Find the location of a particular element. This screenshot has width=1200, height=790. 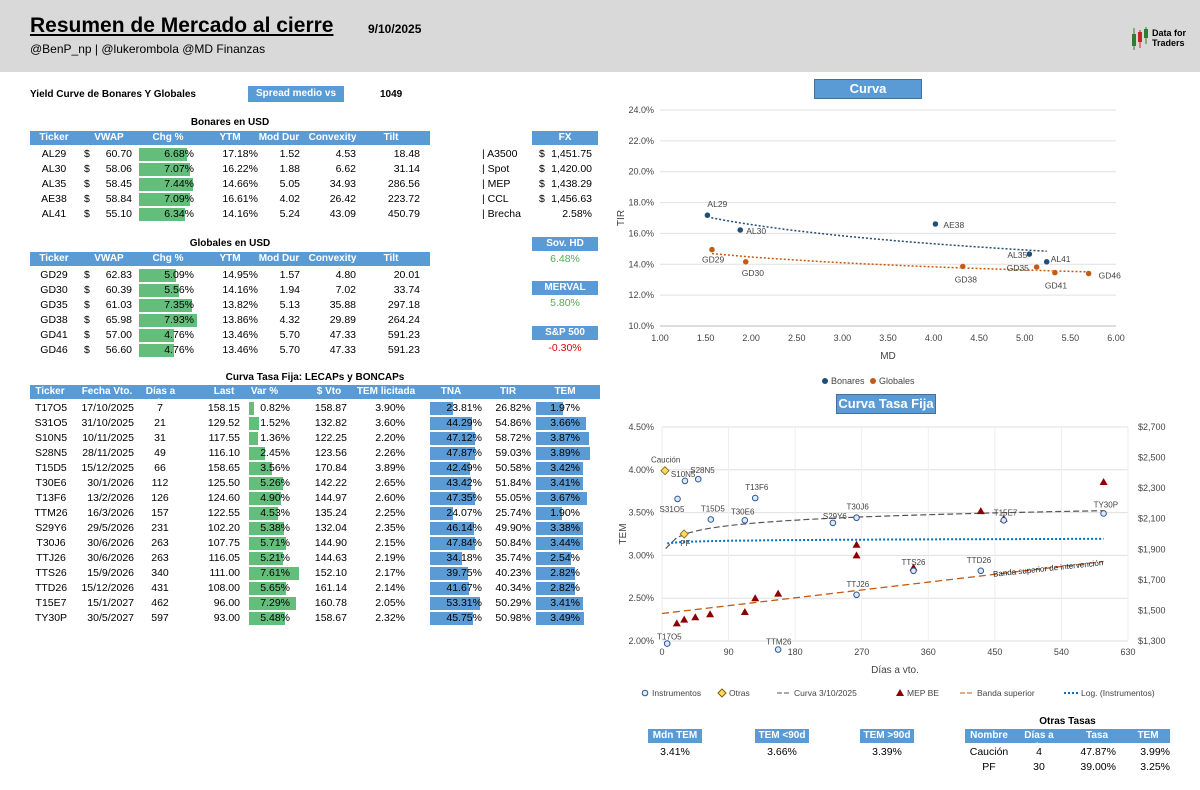

page-title: Resumen de Mercado al cierre is located at coordinates (182, 25).